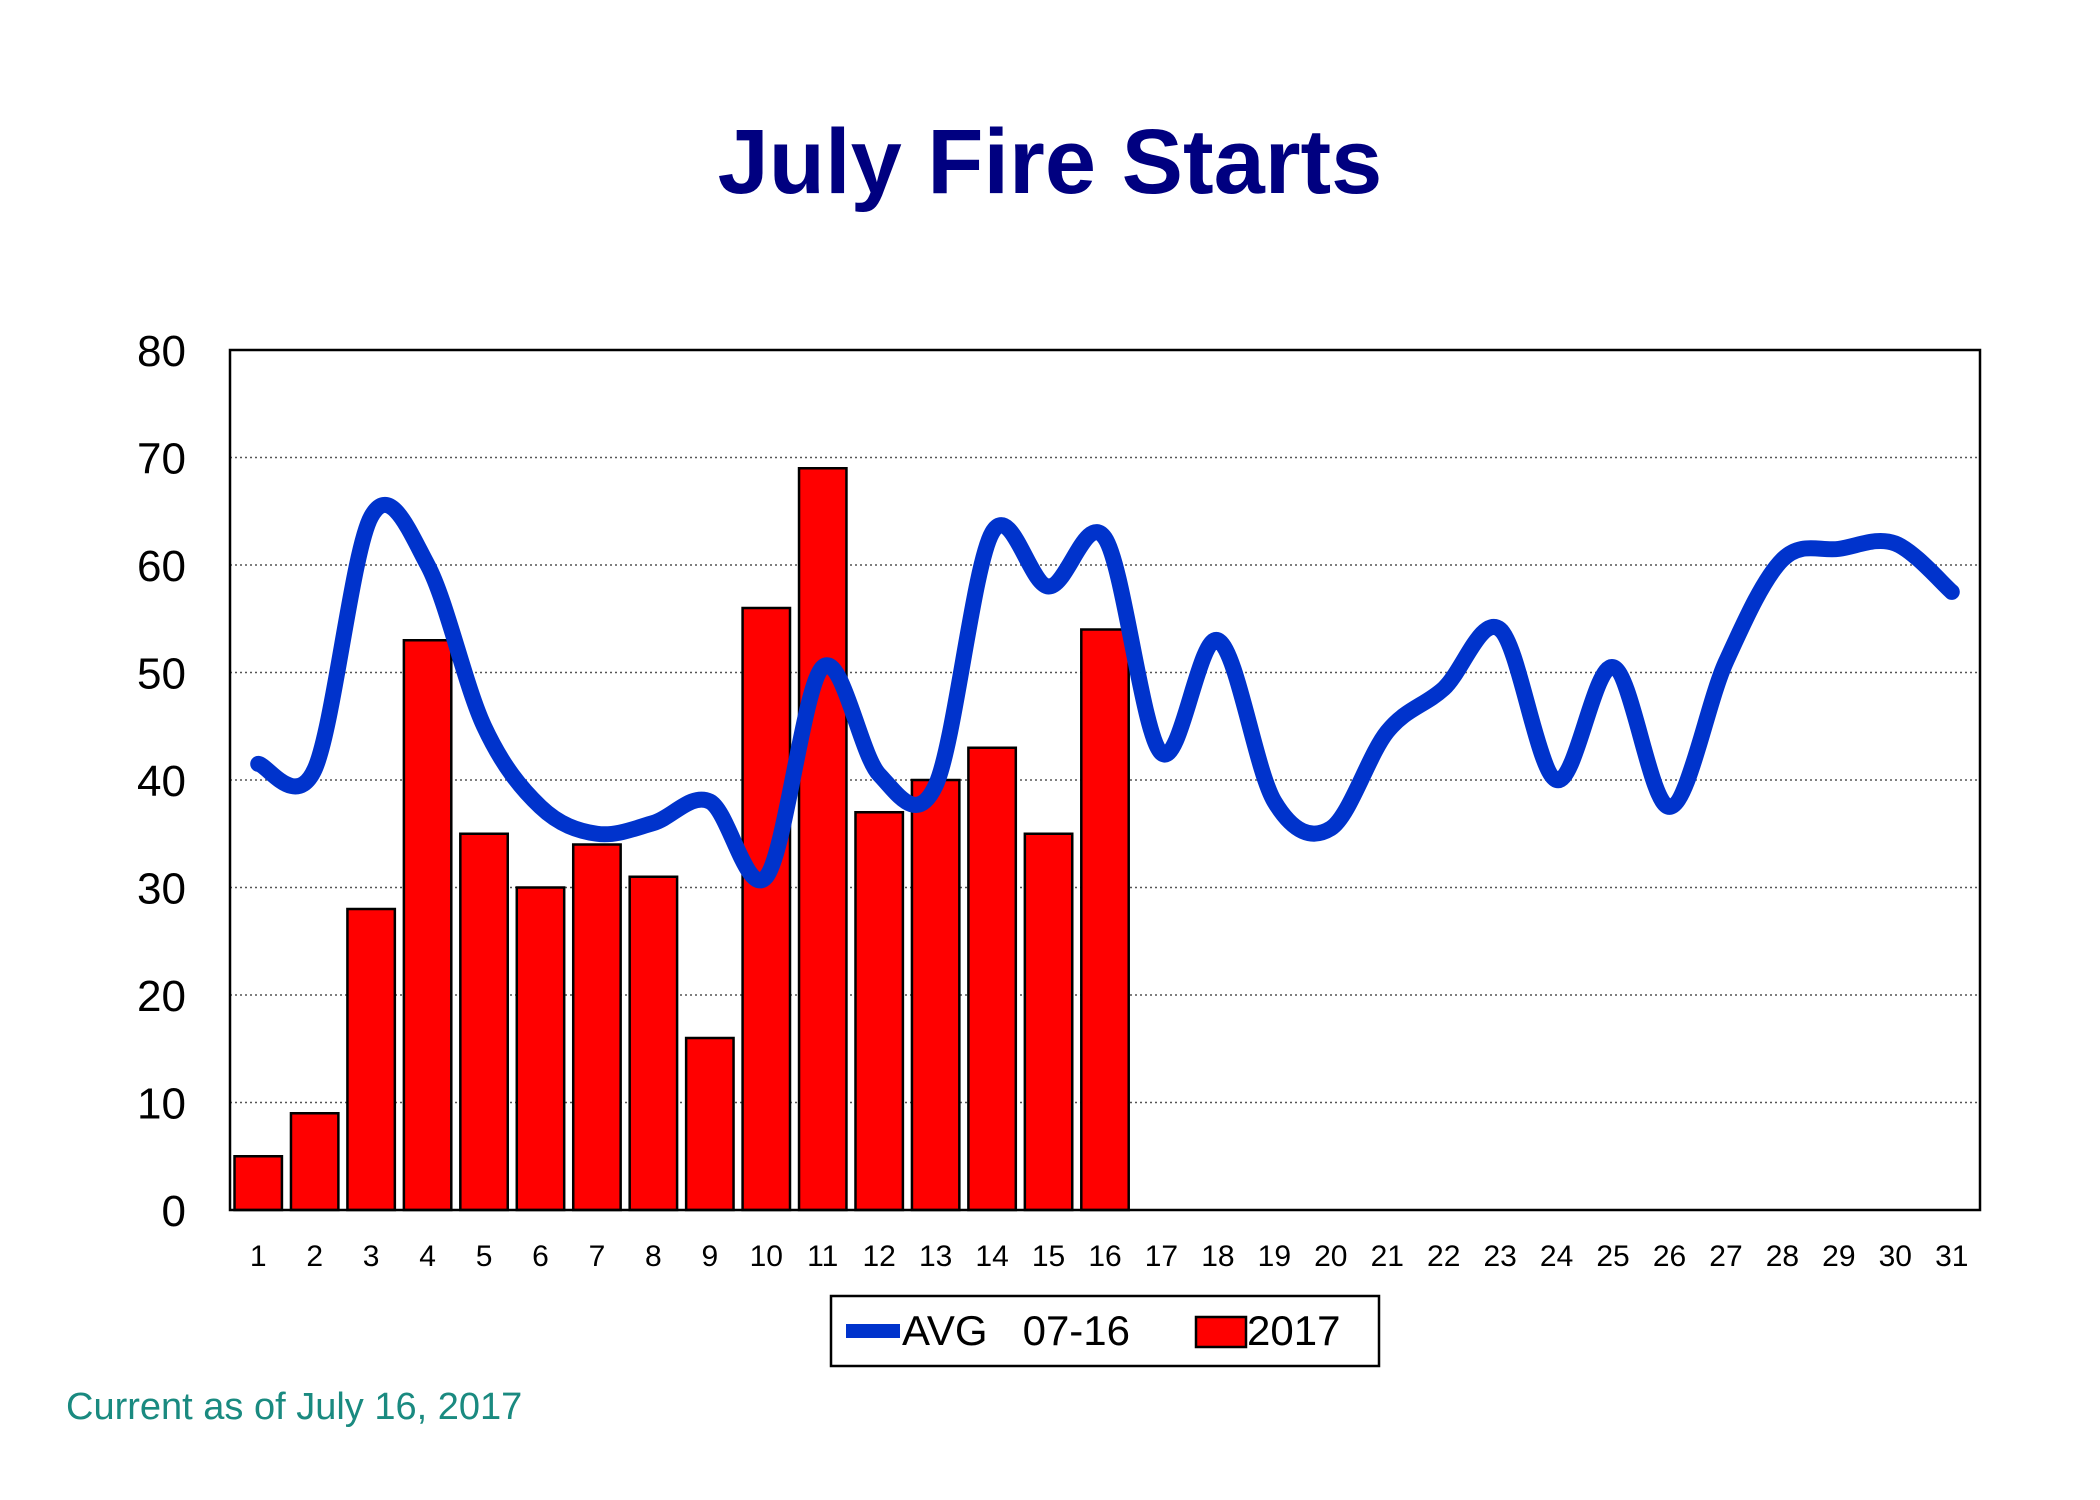 The height and width of the screenshot is (1500, 2100). What do you see at coordinates (1104, 1256) in the screenshot?
I see `x-tick-label: 16` at bounding box center [1104, 1256].